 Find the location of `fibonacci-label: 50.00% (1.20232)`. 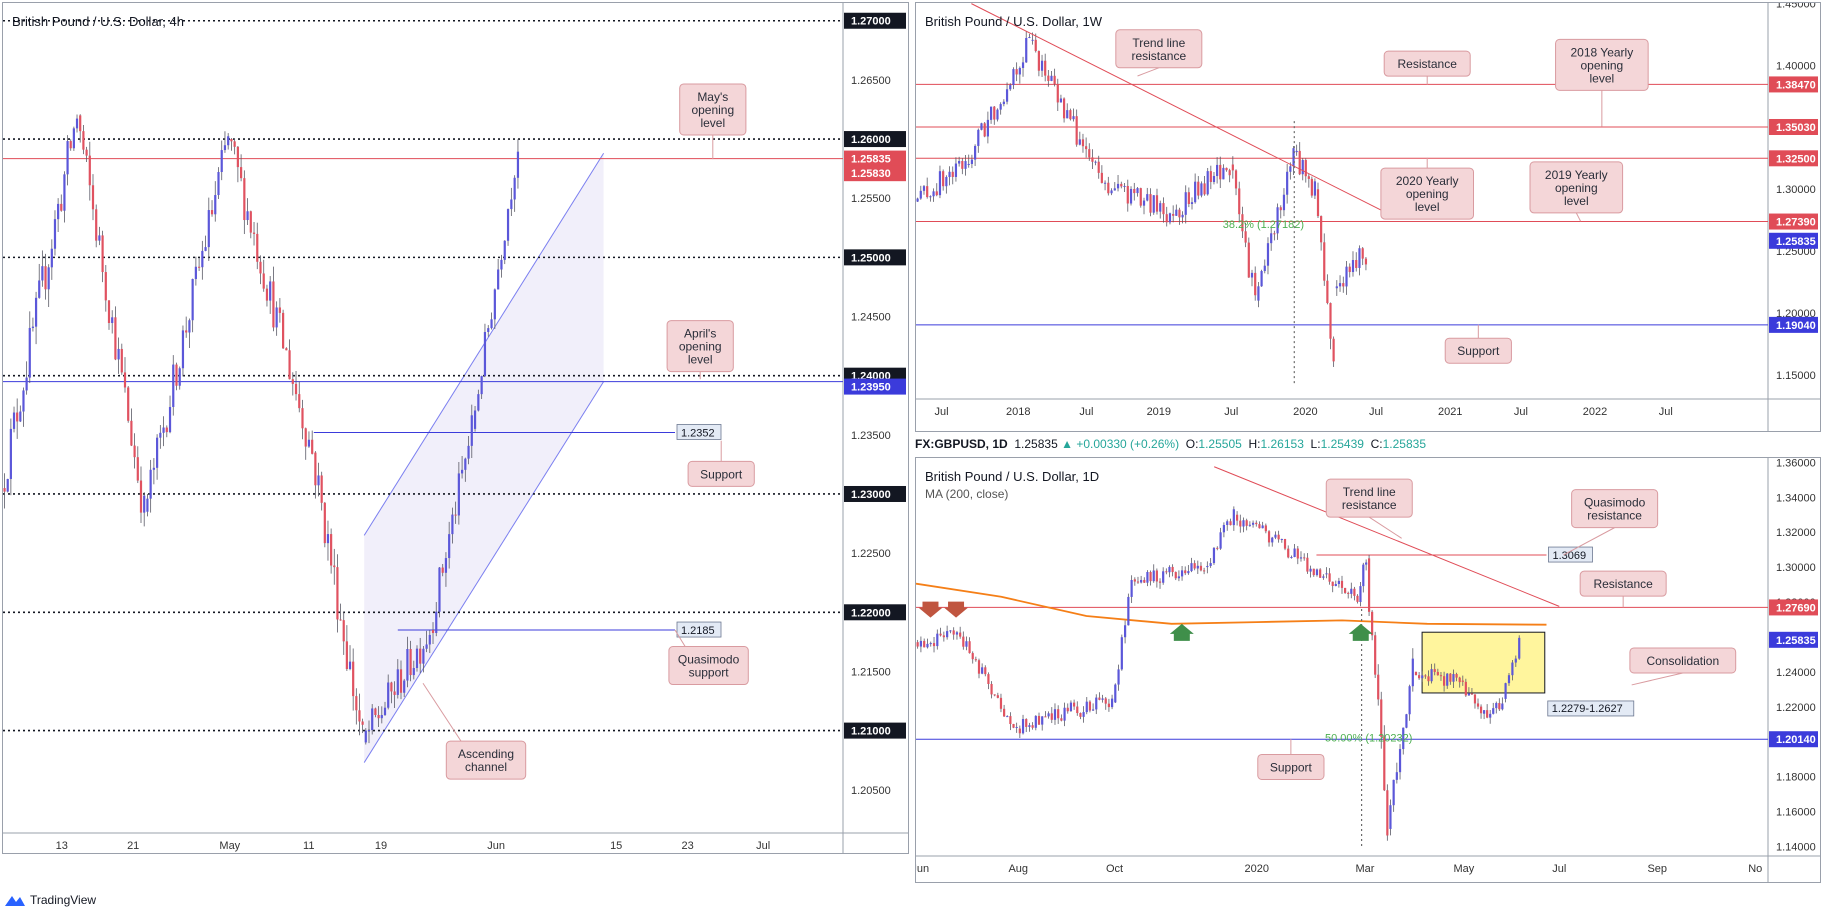

fibonacci-label: 50.00% (1.20232) is located at coordinates (1368, 739).